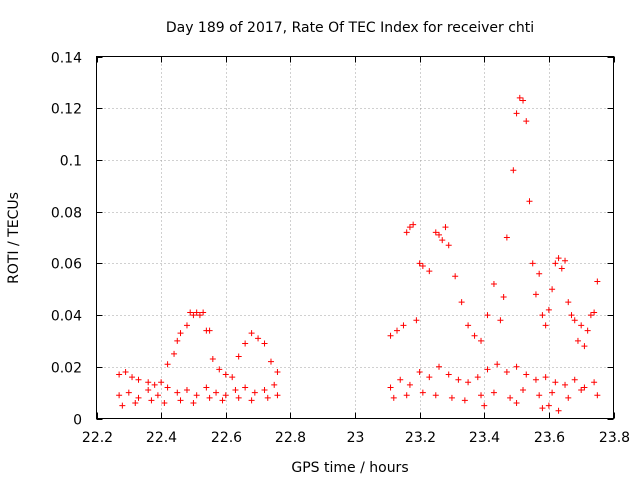 The height and width of the screenshot is (480, 640). What do you see at coordinates (161, 438) in the screenshot?
I see `x-tick-label: 22.4` at bounding box center [161, 438].